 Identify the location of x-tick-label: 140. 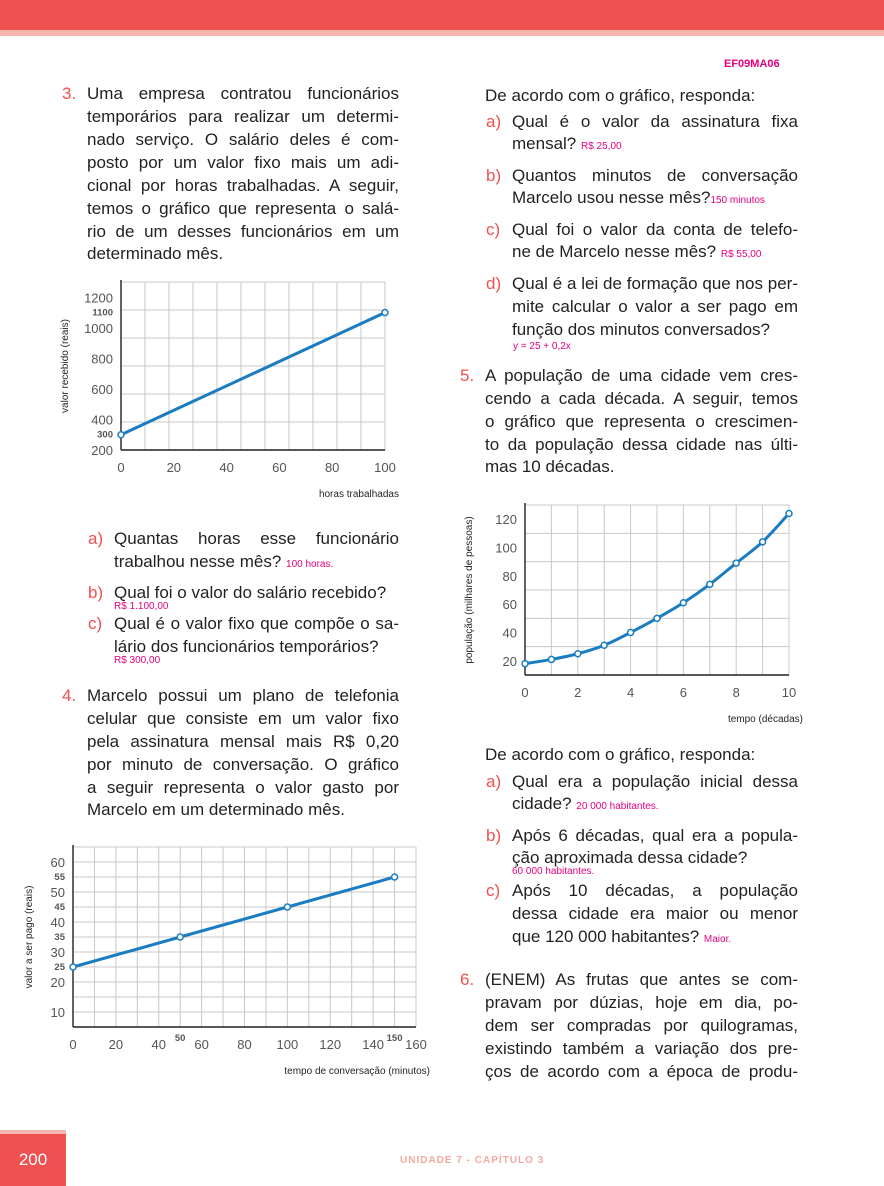
(373, 1044).